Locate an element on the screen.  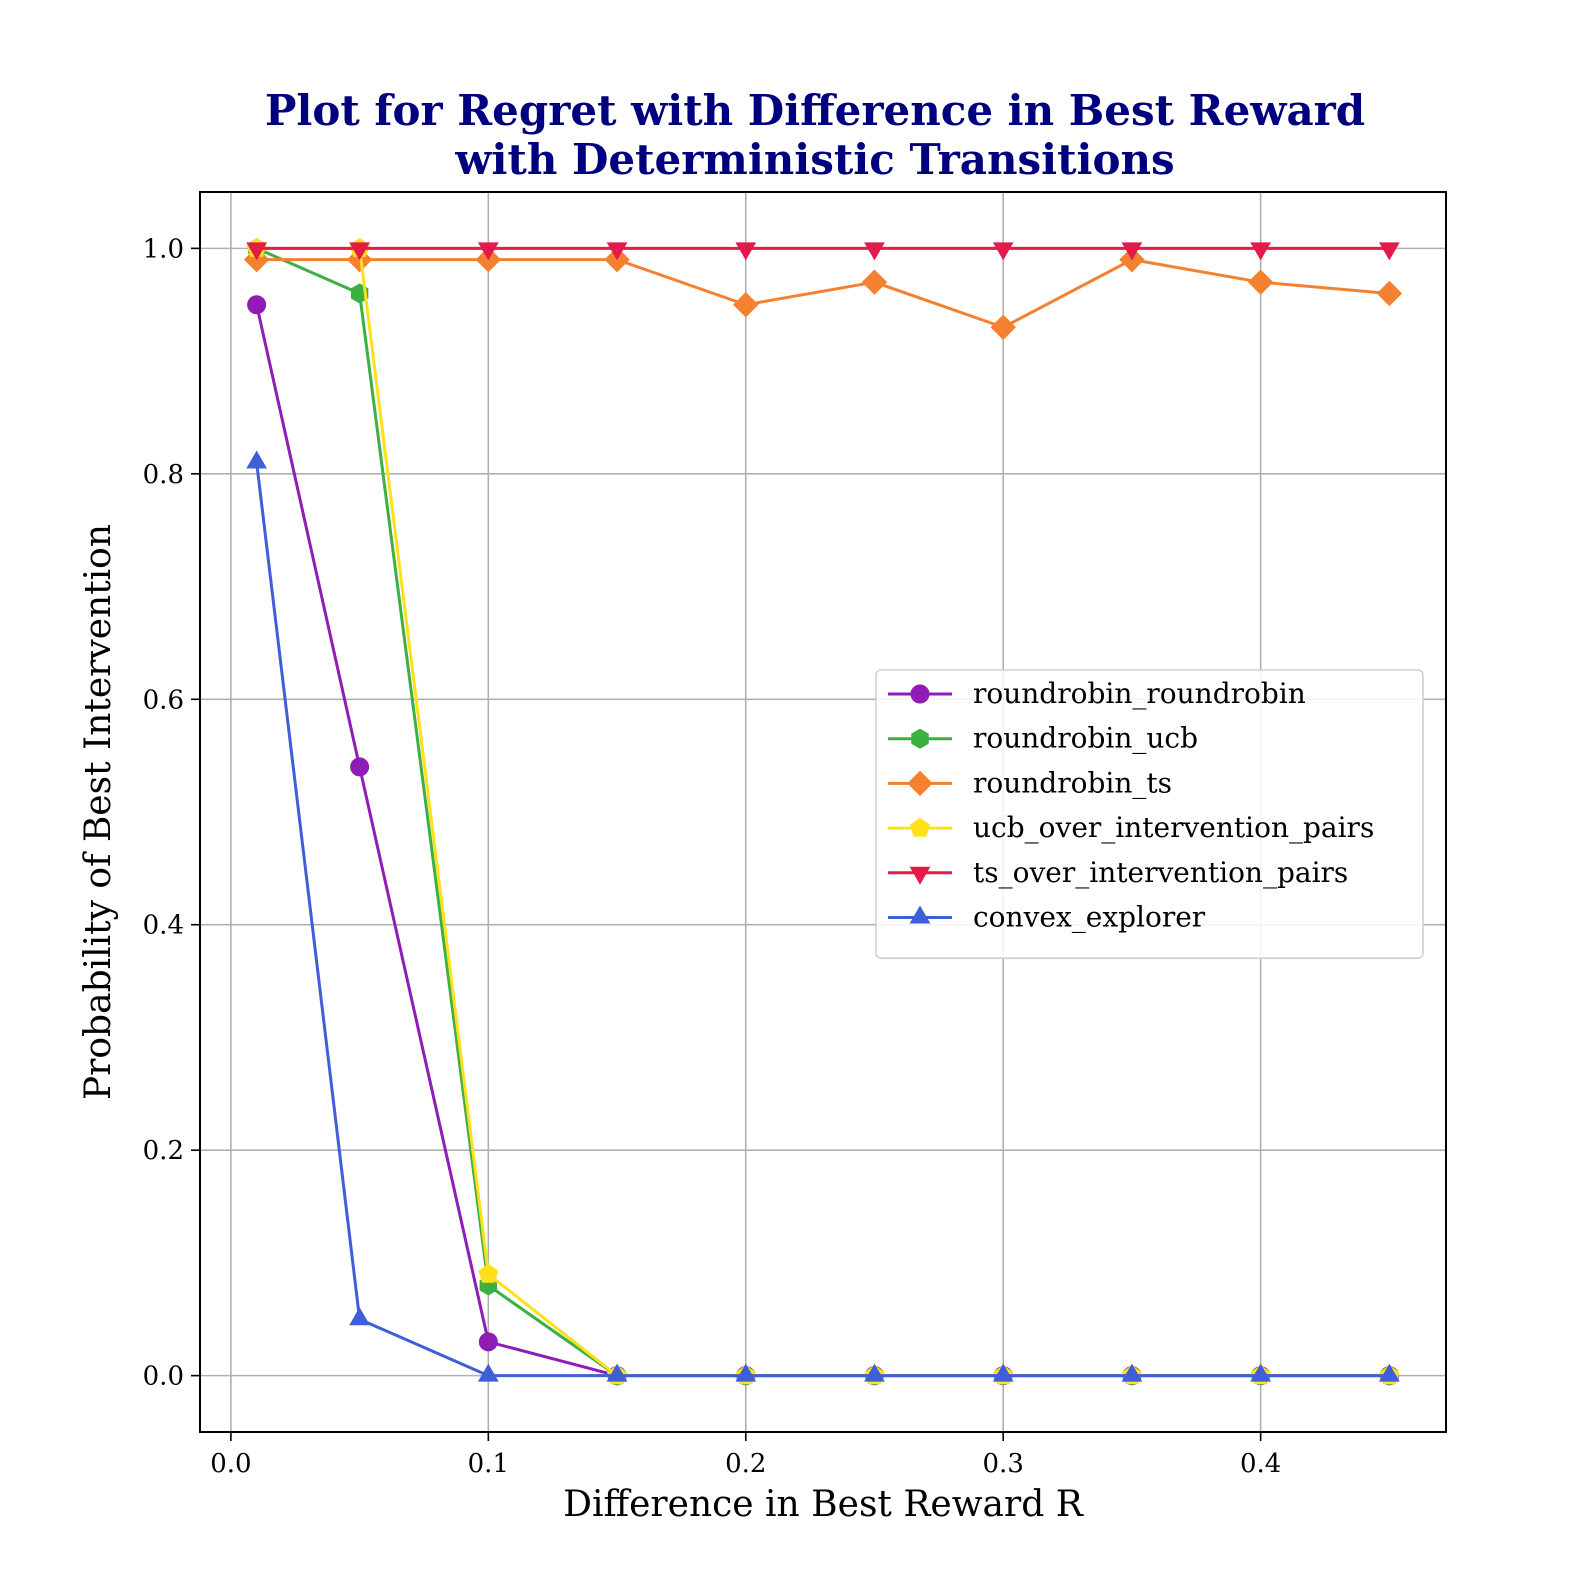
legend-item: convex_explorer is located at coordinates (1047, 917).